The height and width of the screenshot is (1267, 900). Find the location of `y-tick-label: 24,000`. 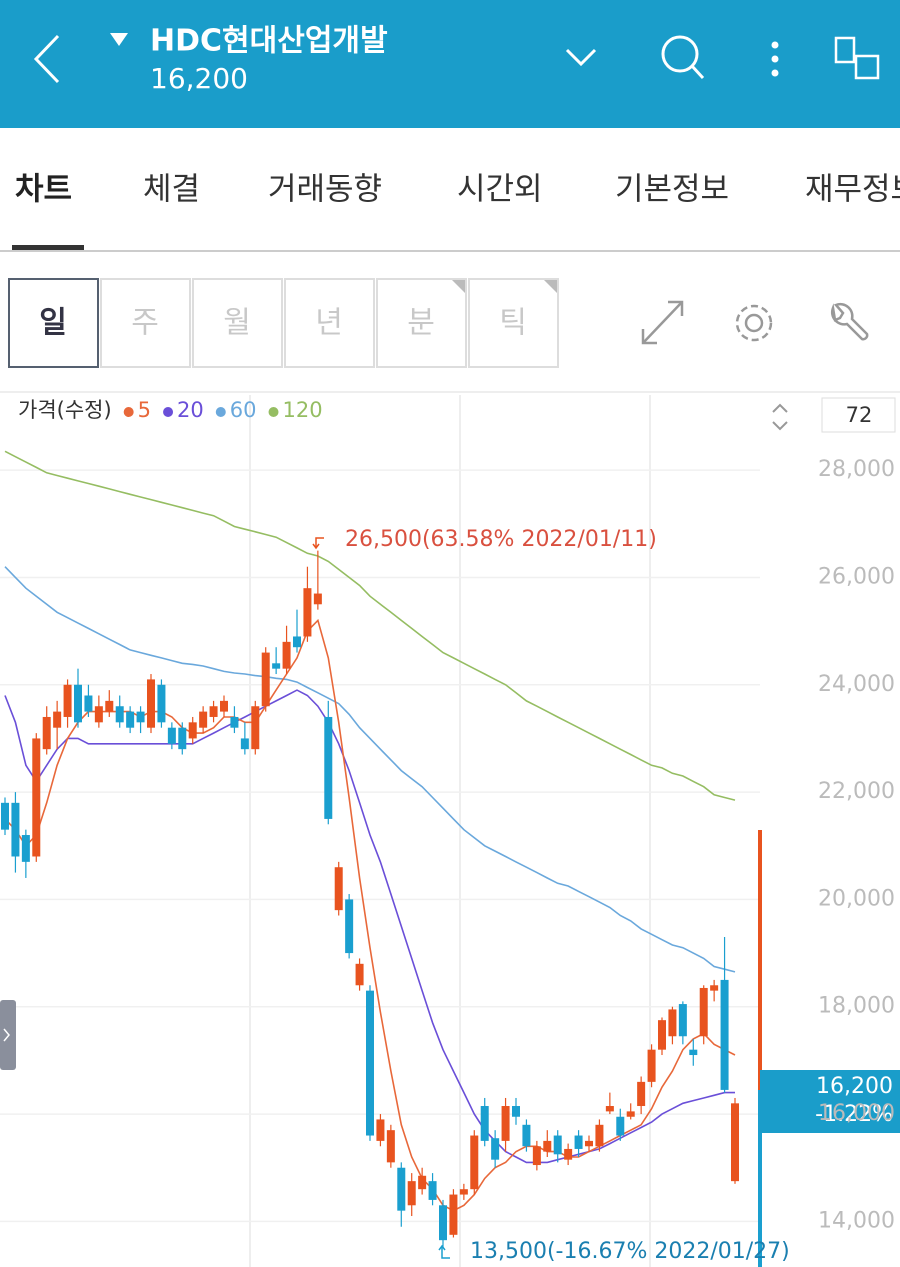

y-tick-label: 24,000 is located at coordinates (856, 684).